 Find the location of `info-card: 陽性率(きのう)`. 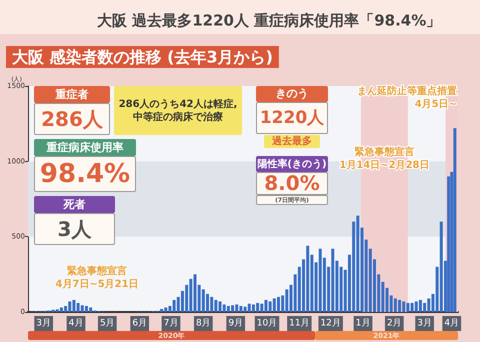

info-card: 陽性率(きのう) is located at coordinates (292, 164).